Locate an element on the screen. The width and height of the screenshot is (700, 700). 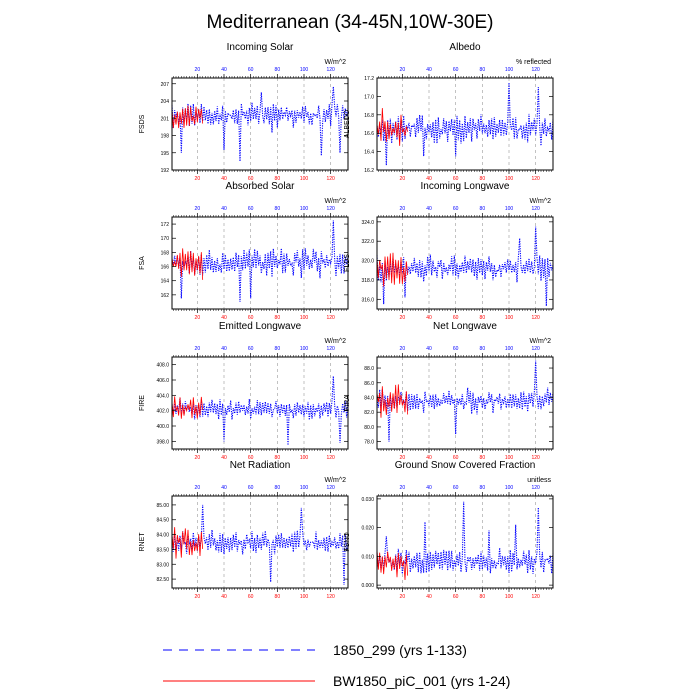
y-tick-label: 17.2 is located at coordinates (369, 79).